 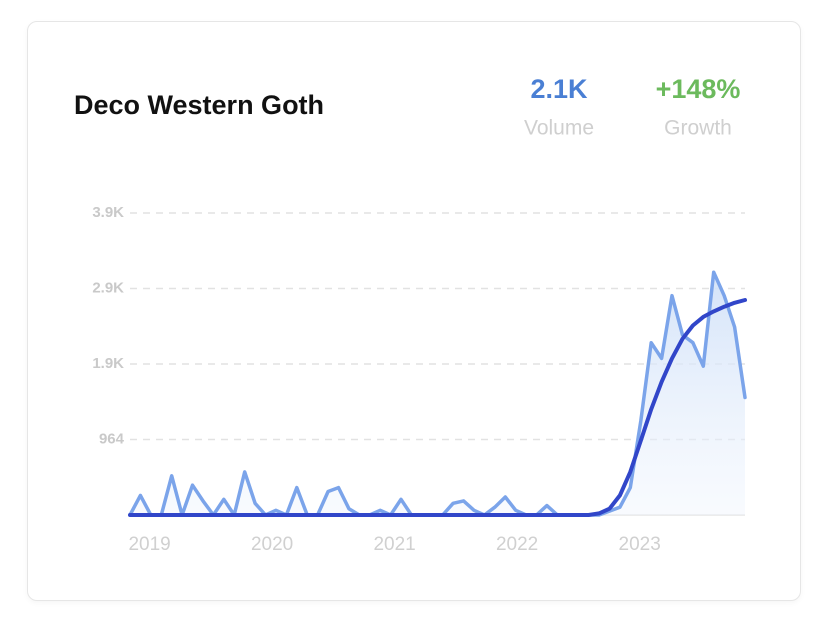 I want to click on x-tick-label: 2020, so click(x=272, y=544).